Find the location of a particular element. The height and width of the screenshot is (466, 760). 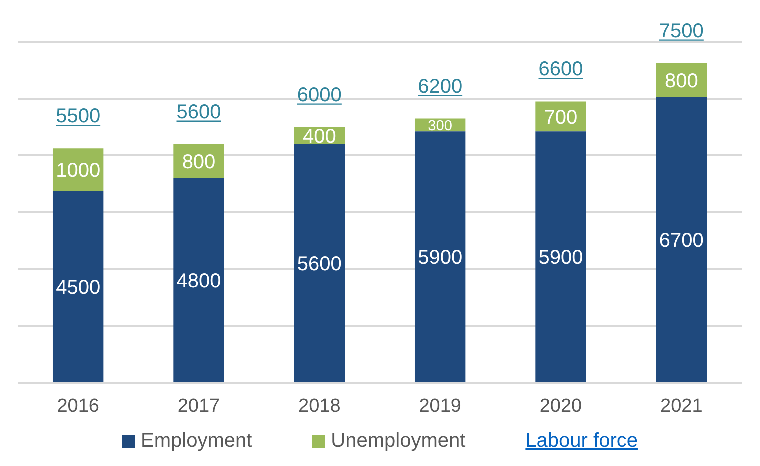

legend-label: Employment is located at coordinates (196, 441).